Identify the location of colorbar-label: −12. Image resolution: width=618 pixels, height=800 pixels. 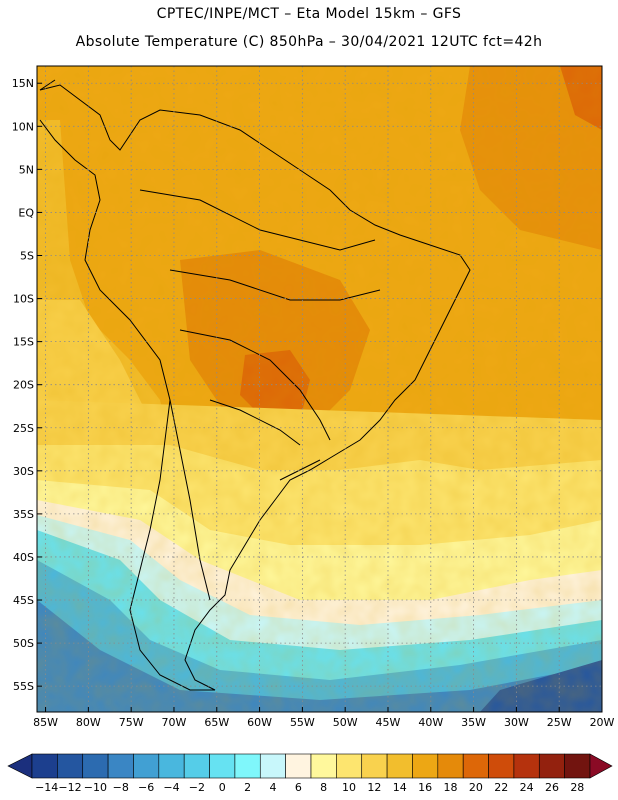
(69, 787).